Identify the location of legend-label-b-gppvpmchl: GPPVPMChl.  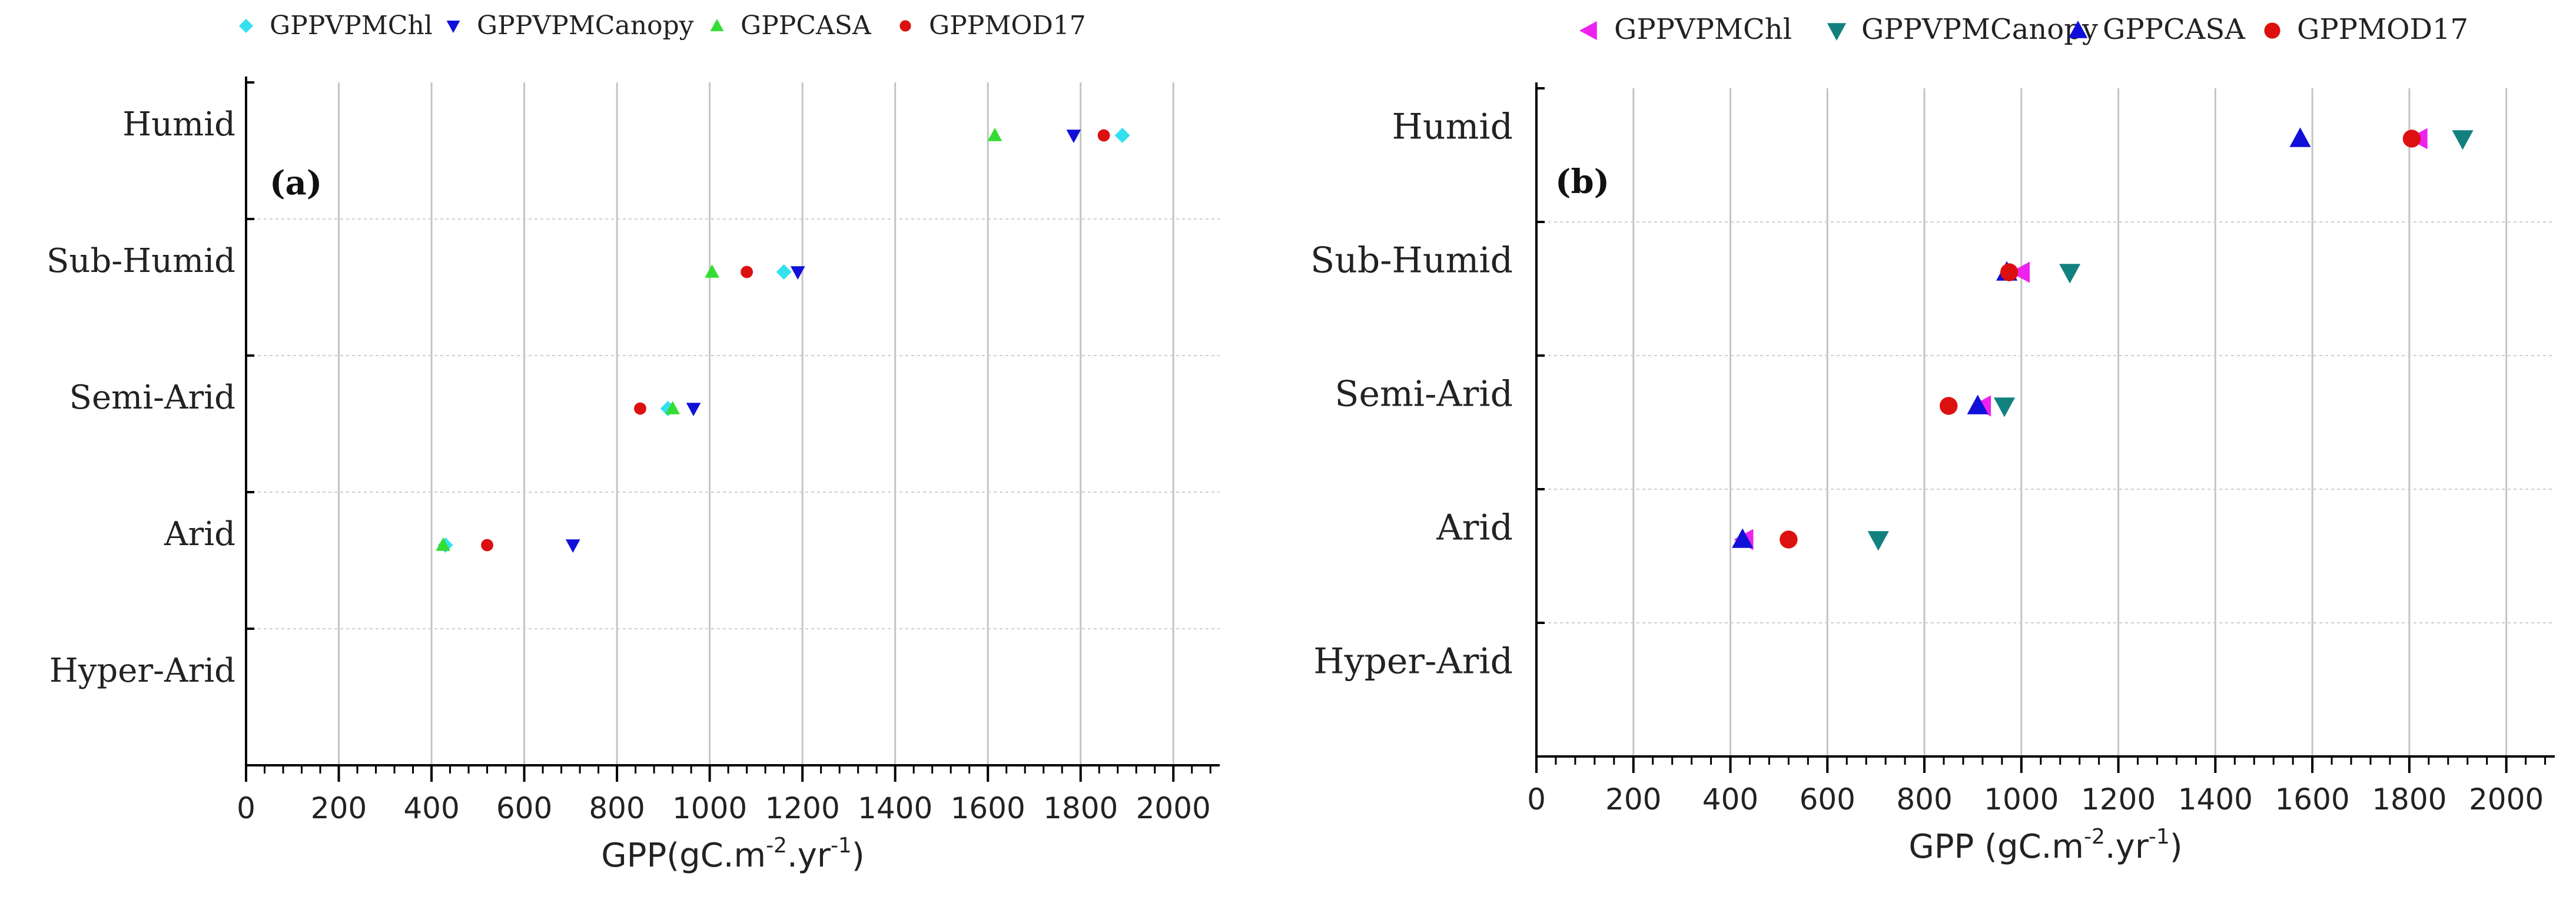
(1703, 30).